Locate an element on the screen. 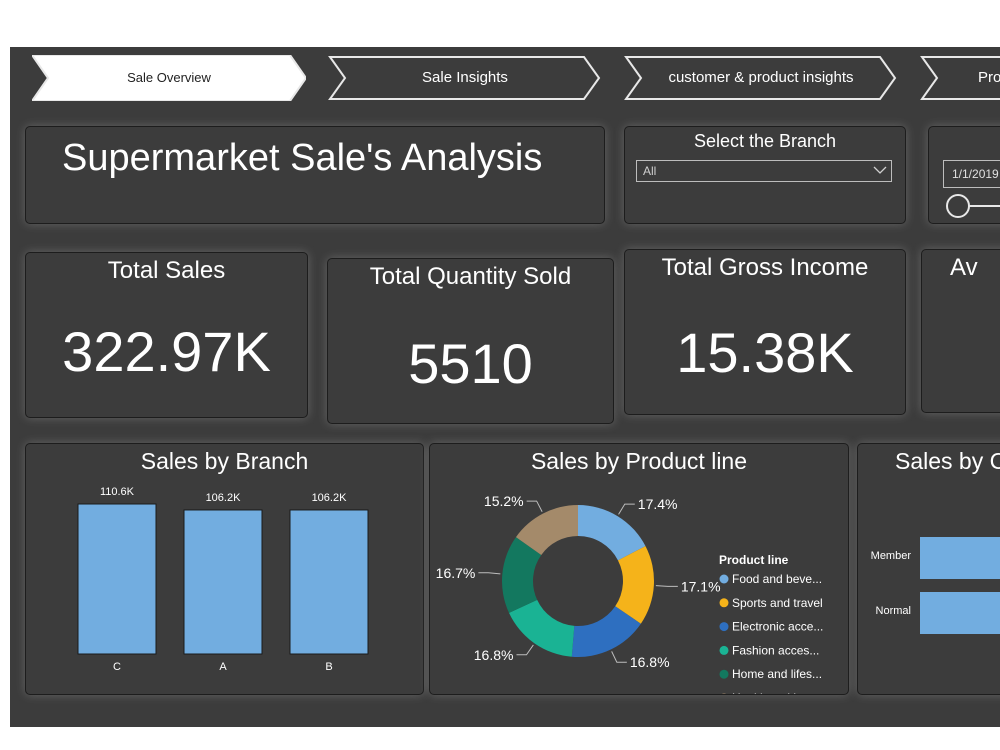  total-gross-income-value: 15.38K is located at coordinates (765, 352).